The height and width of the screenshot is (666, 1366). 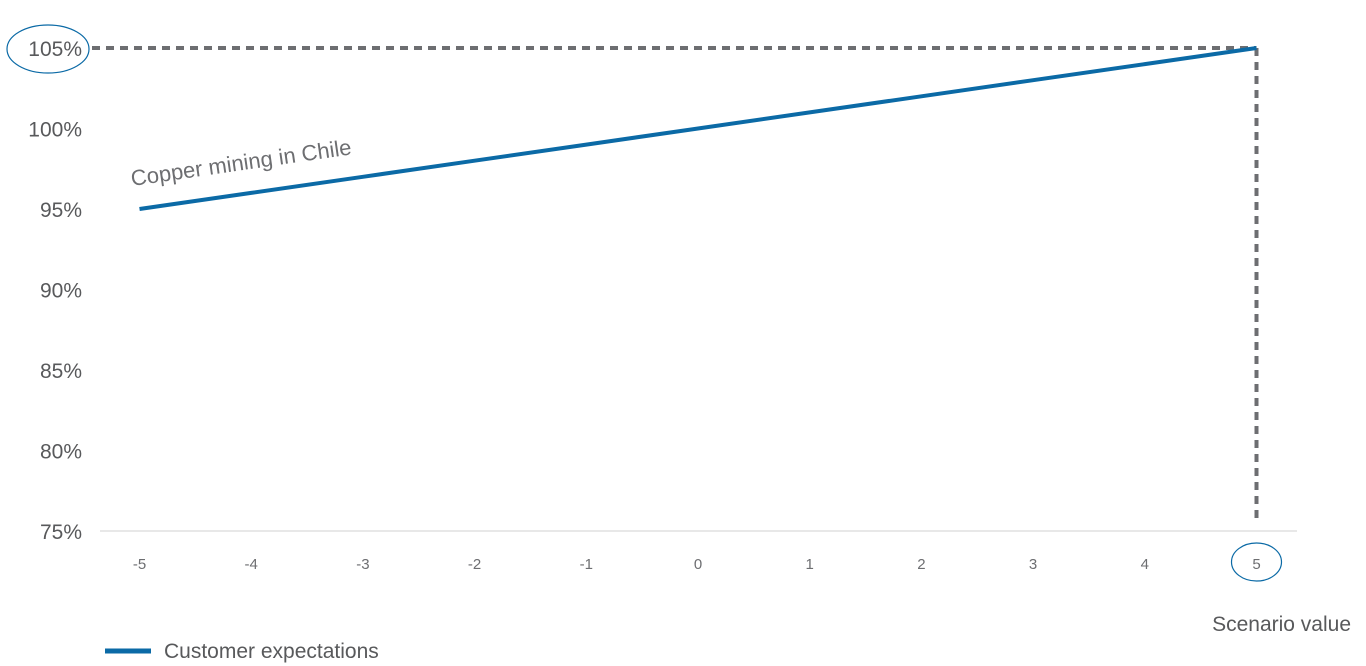 What do you see at coordinates (61, 210) in the screenshot?
I see `y-tick-label: 95%` at bounding box center [61, 210].